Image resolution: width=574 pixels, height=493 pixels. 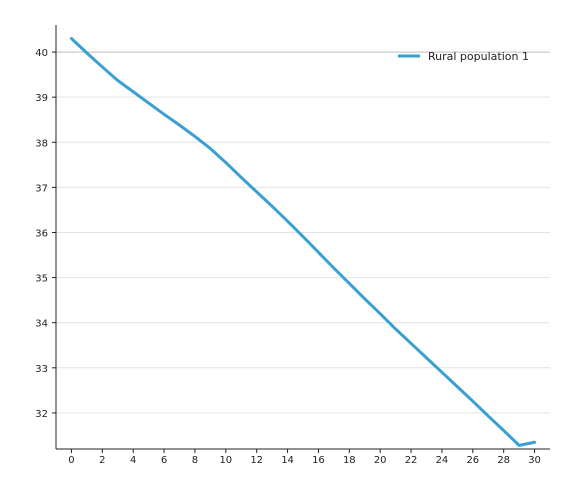 I want to click on y-tick-label: 34, so click(x=41, y=324).